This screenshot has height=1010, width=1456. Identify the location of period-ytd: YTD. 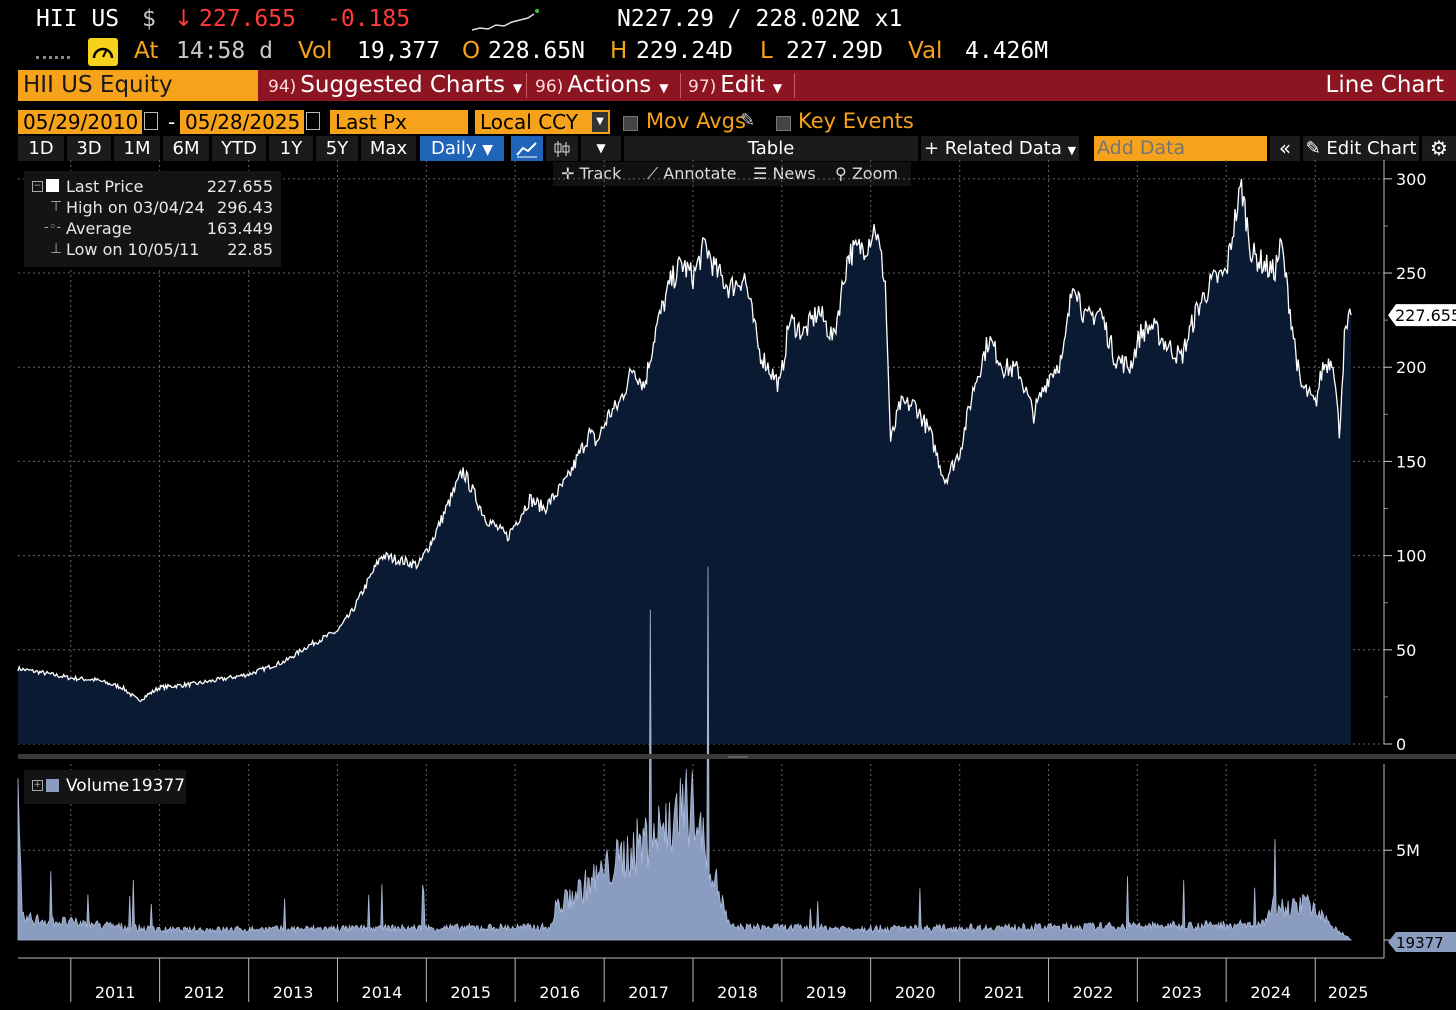
(239, 148).